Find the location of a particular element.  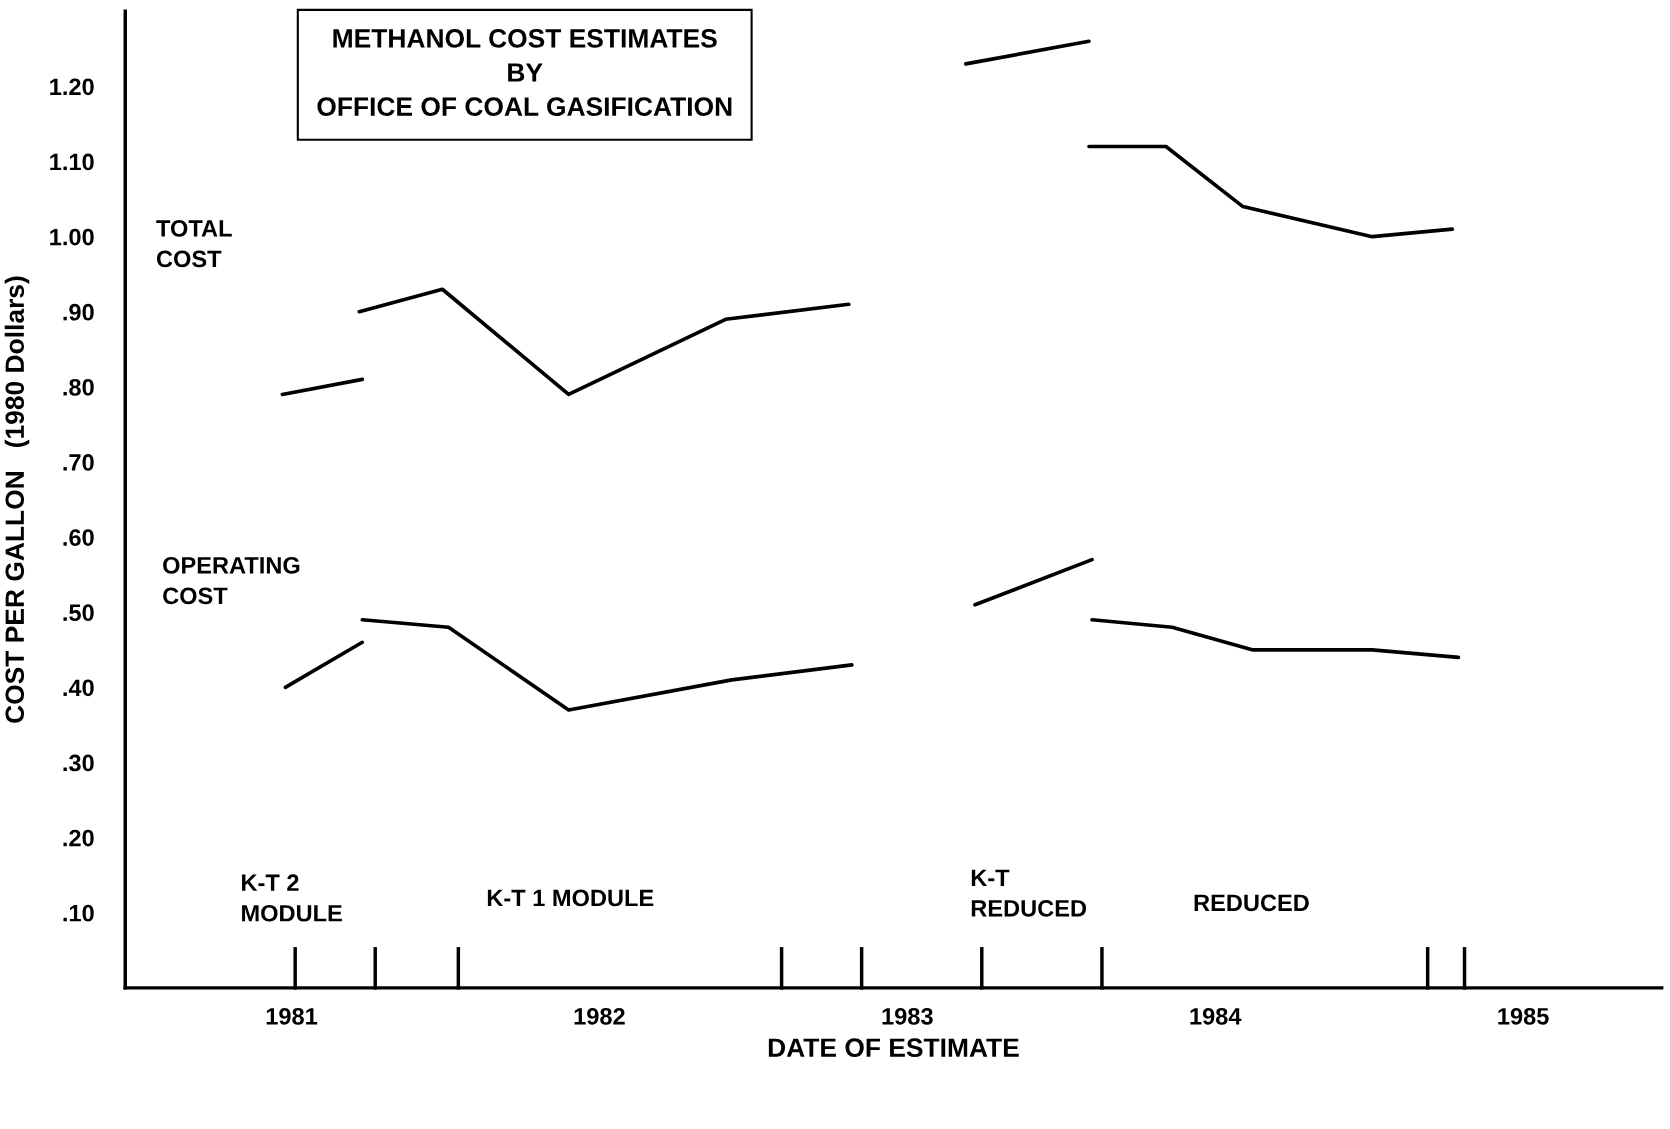

y-tick-label: 1.00 is located at coordinates (72, 237).